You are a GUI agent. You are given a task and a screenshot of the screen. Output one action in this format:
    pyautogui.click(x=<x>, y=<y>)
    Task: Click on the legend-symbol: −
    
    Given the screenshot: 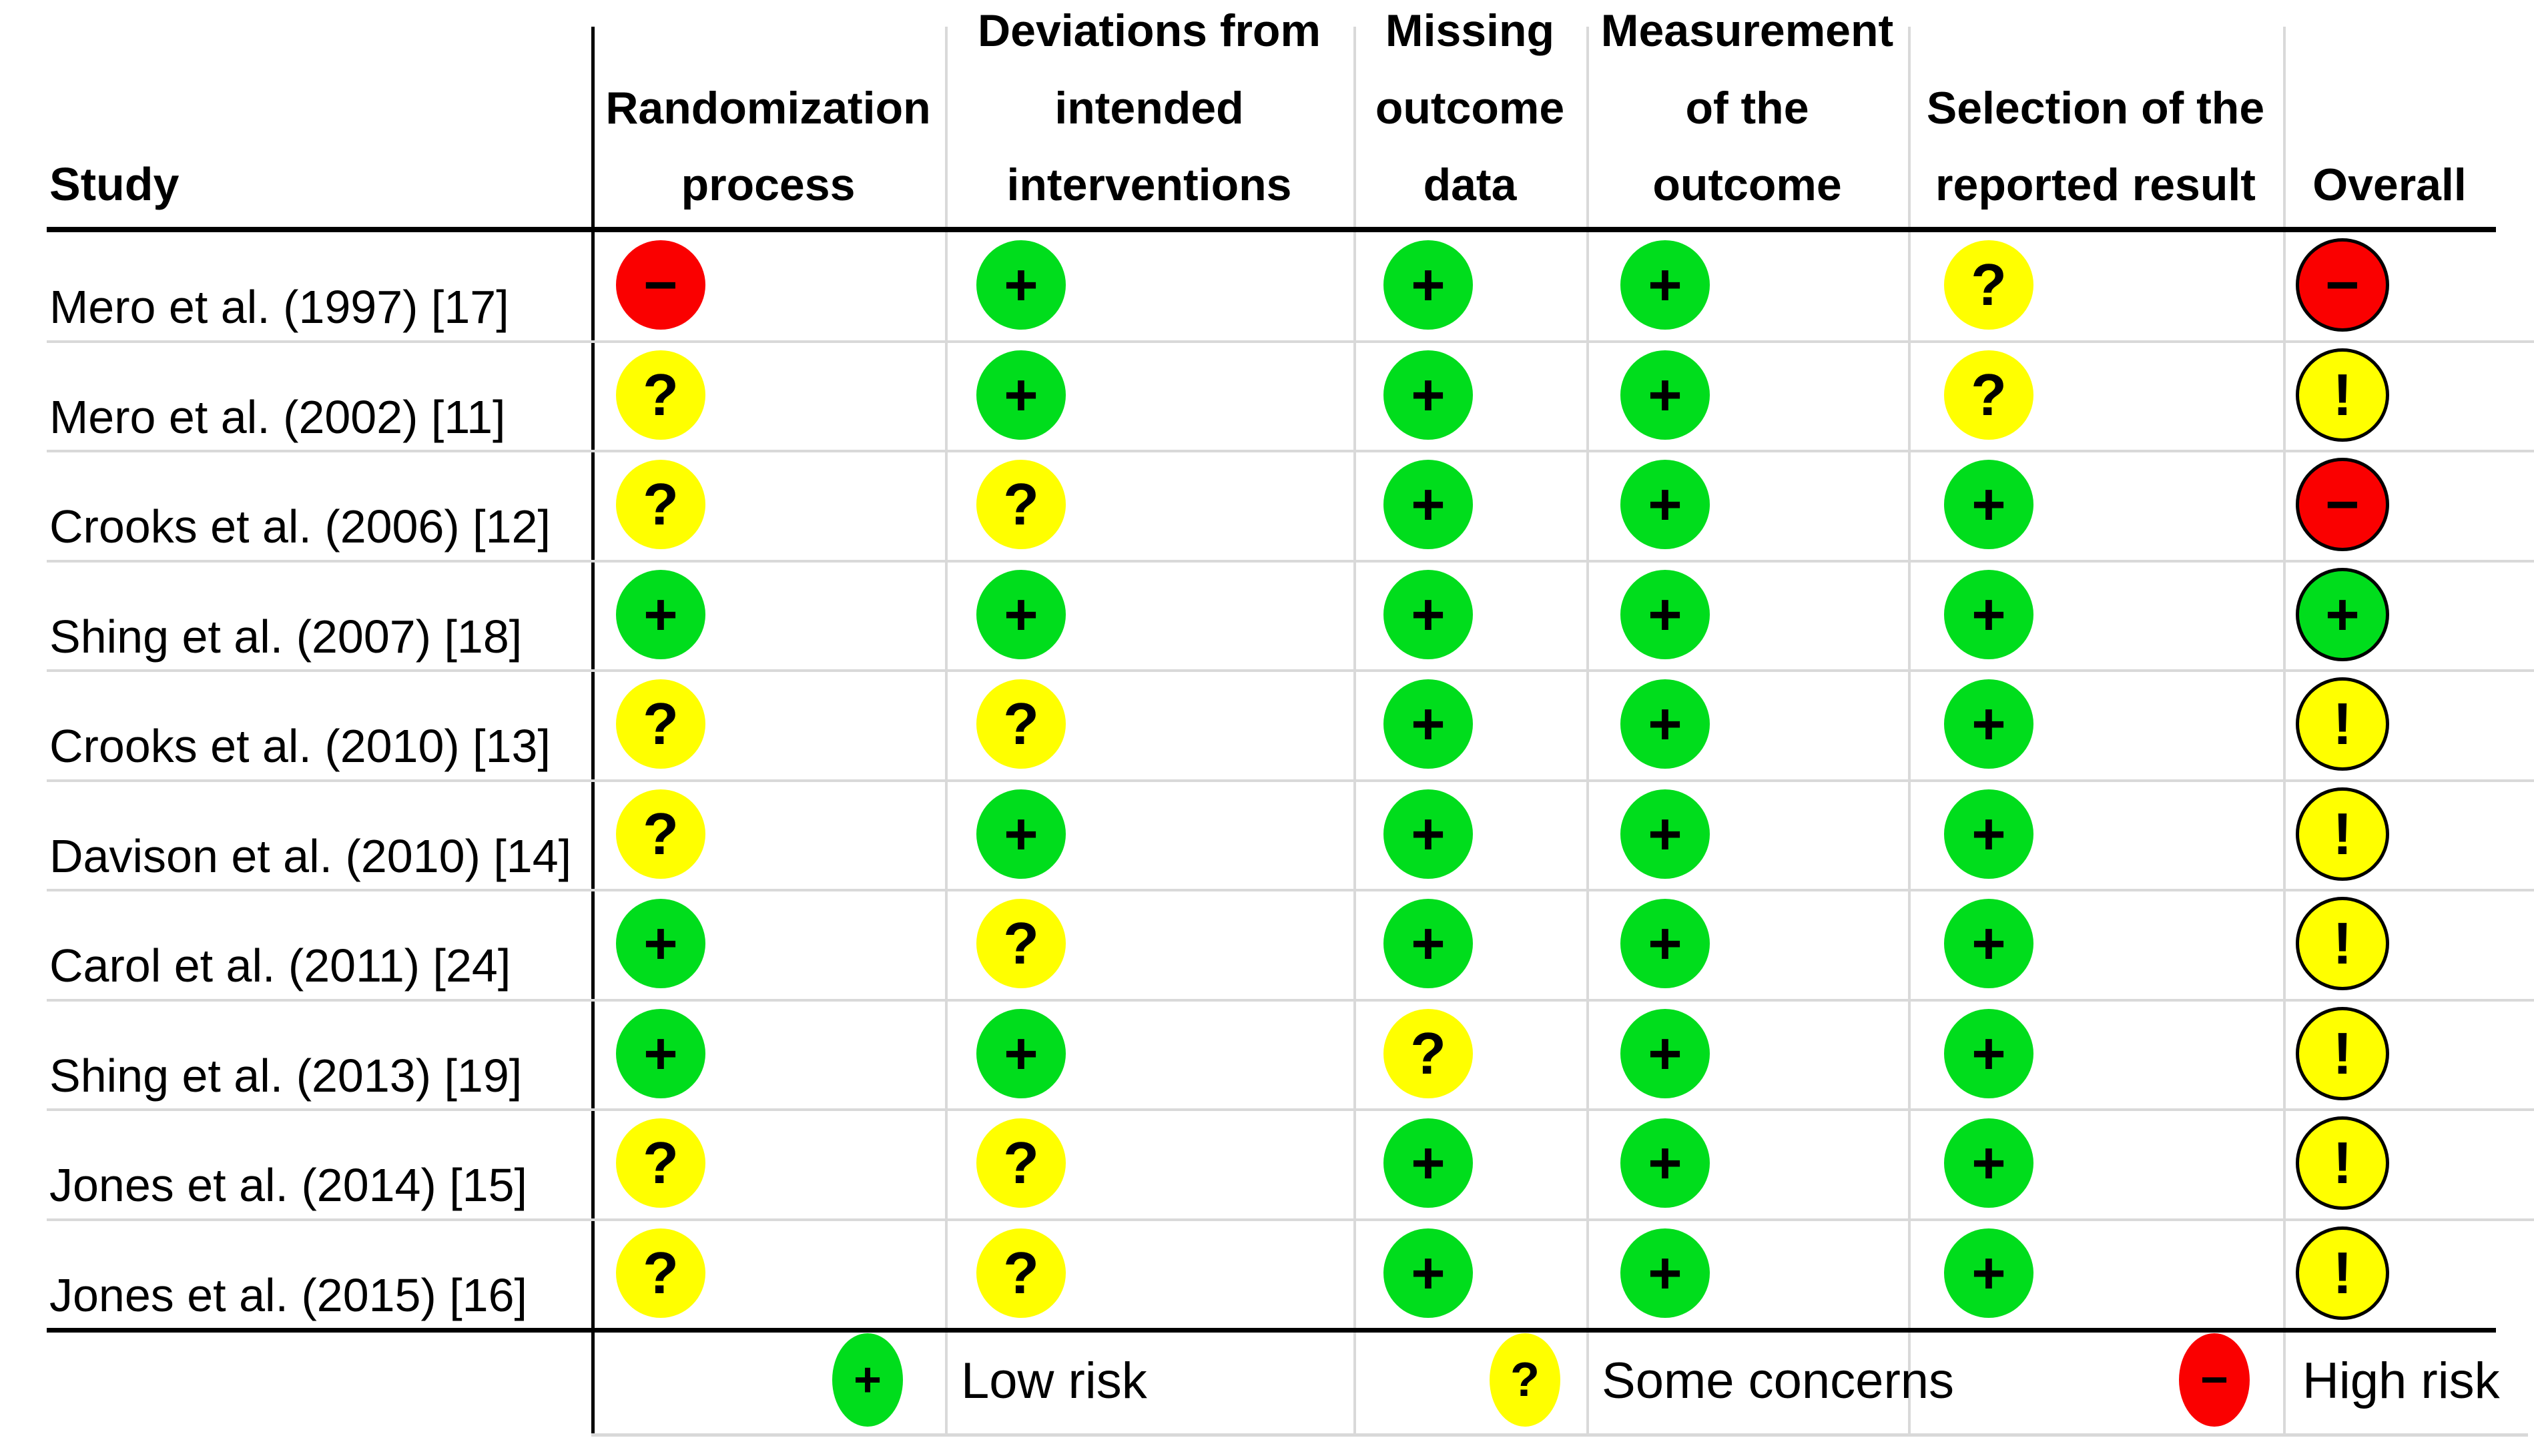 What is the action you would take?
    pyautogui.click(x=2214, y=1380)
    